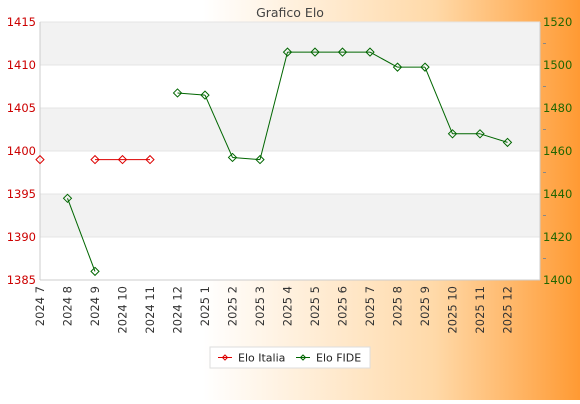 The height and width of the screenshot is (404, 580). Describe the element at coordinates (150, 310) in the screenshot. I see `x-tick-label: 2024 11` at that location.